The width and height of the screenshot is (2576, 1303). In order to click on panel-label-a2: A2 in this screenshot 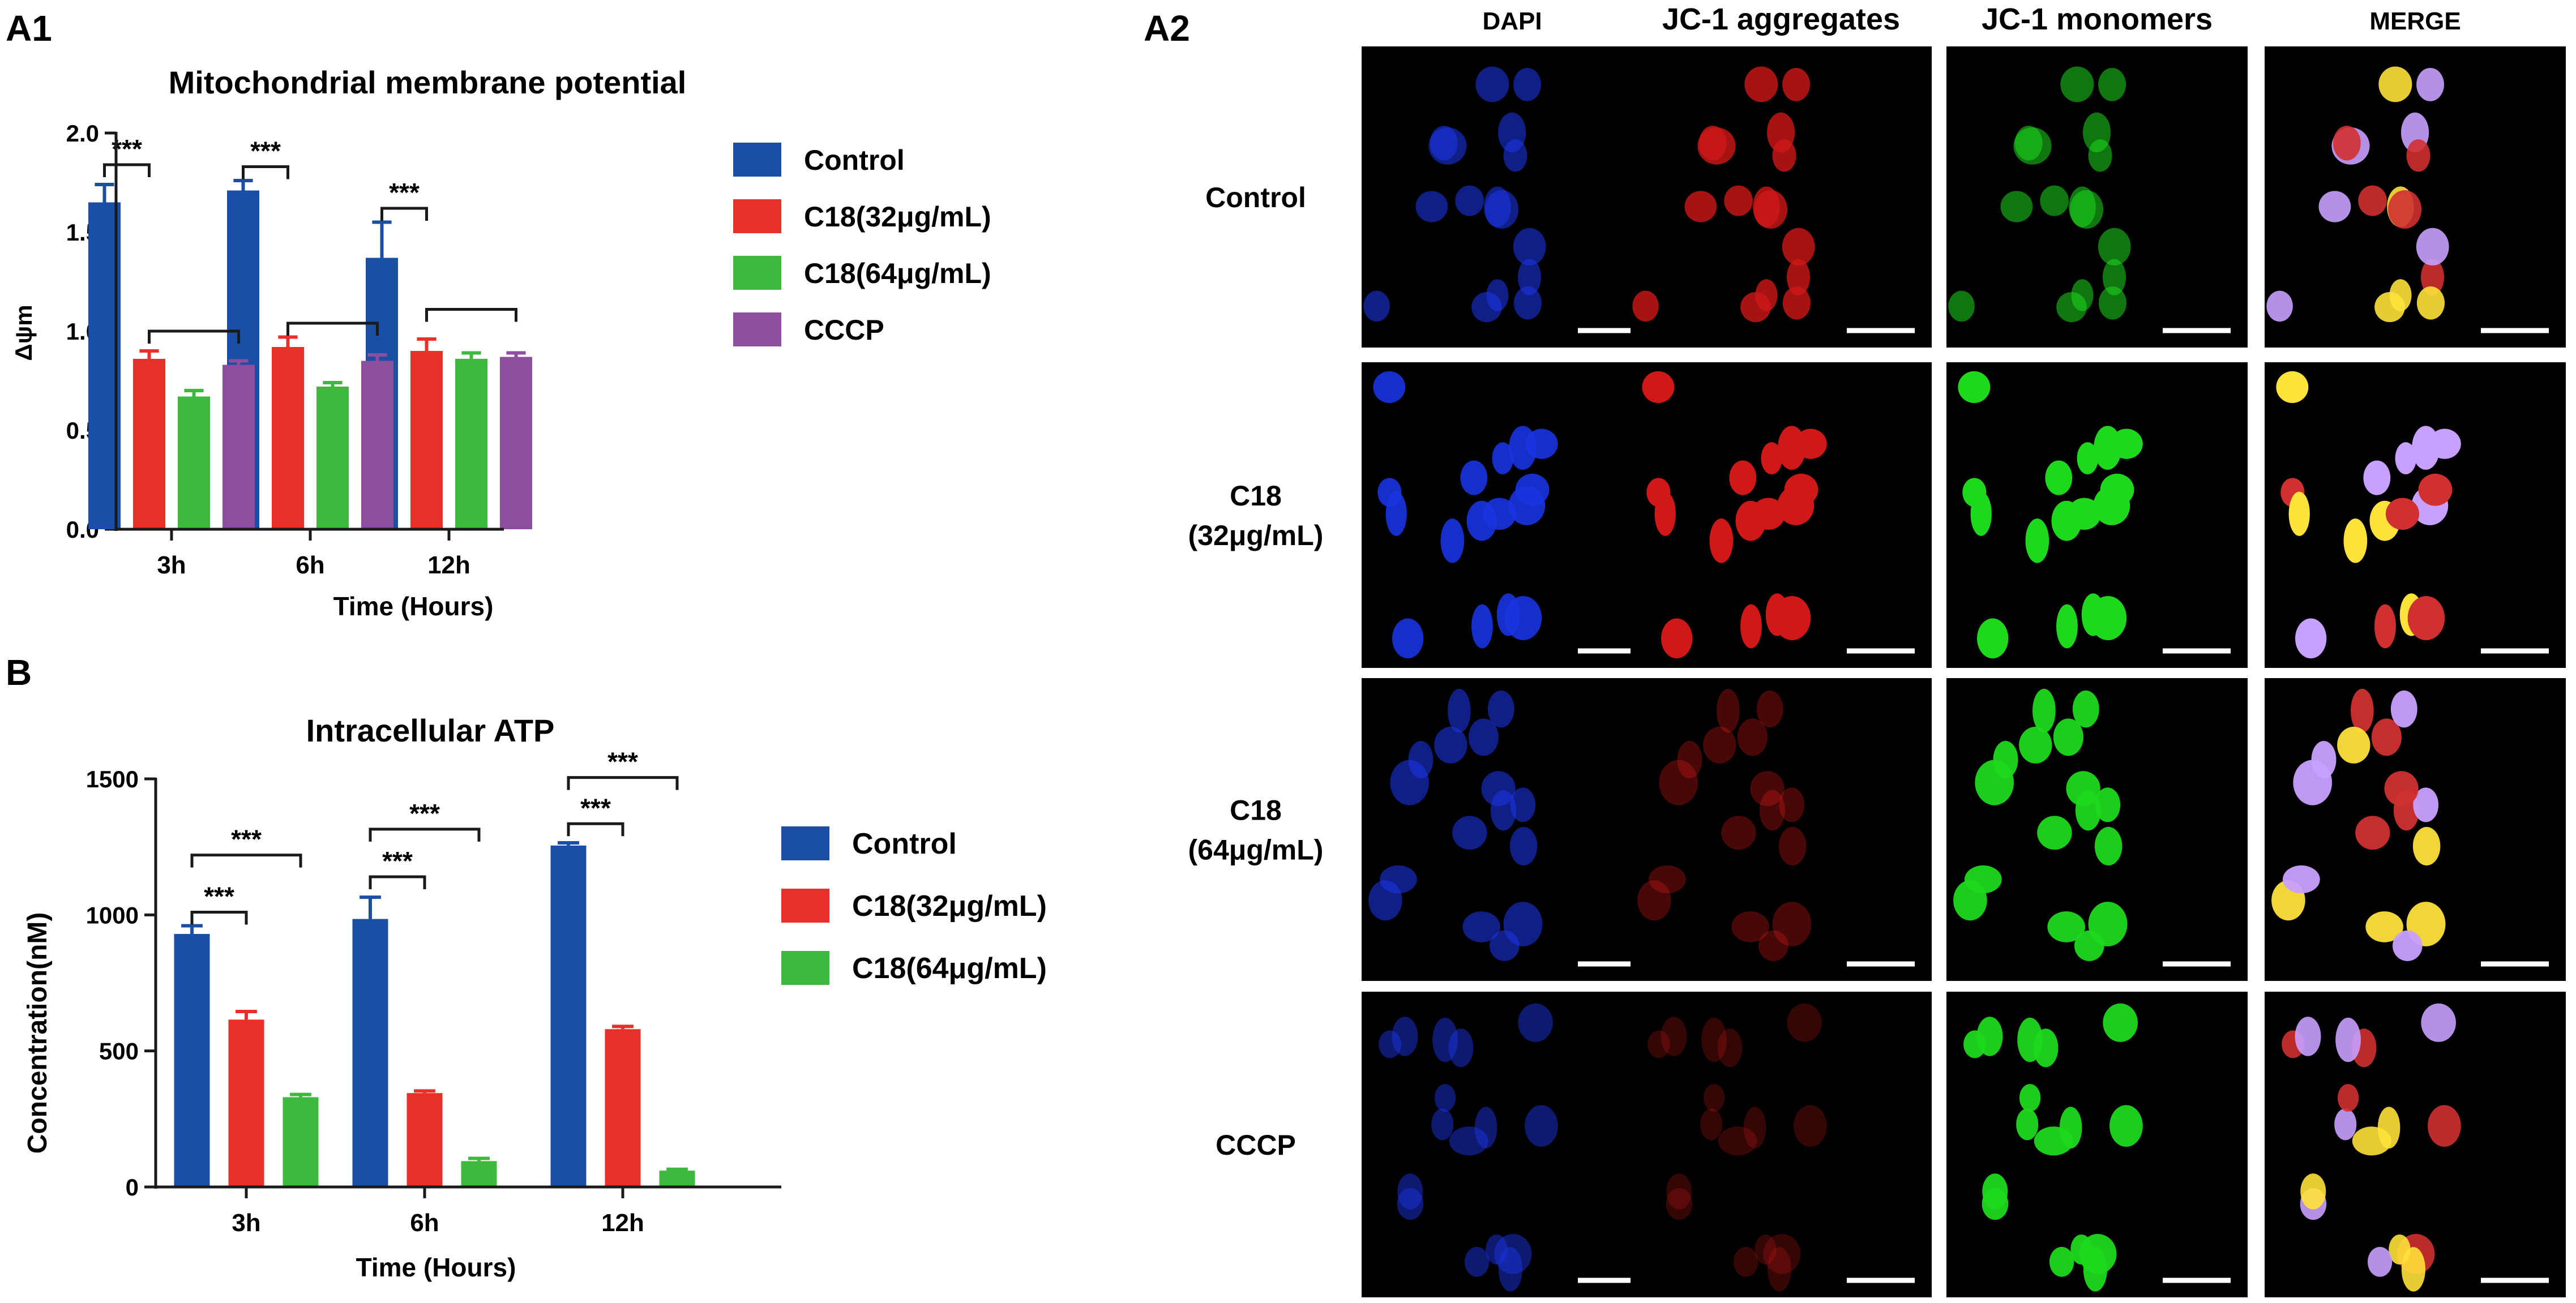, I will do `click(1167, 28)`.